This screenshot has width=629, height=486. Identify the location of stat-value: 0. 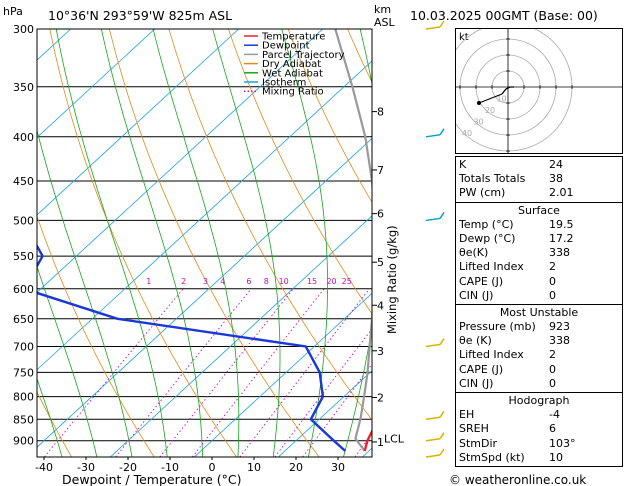
(552, 383).